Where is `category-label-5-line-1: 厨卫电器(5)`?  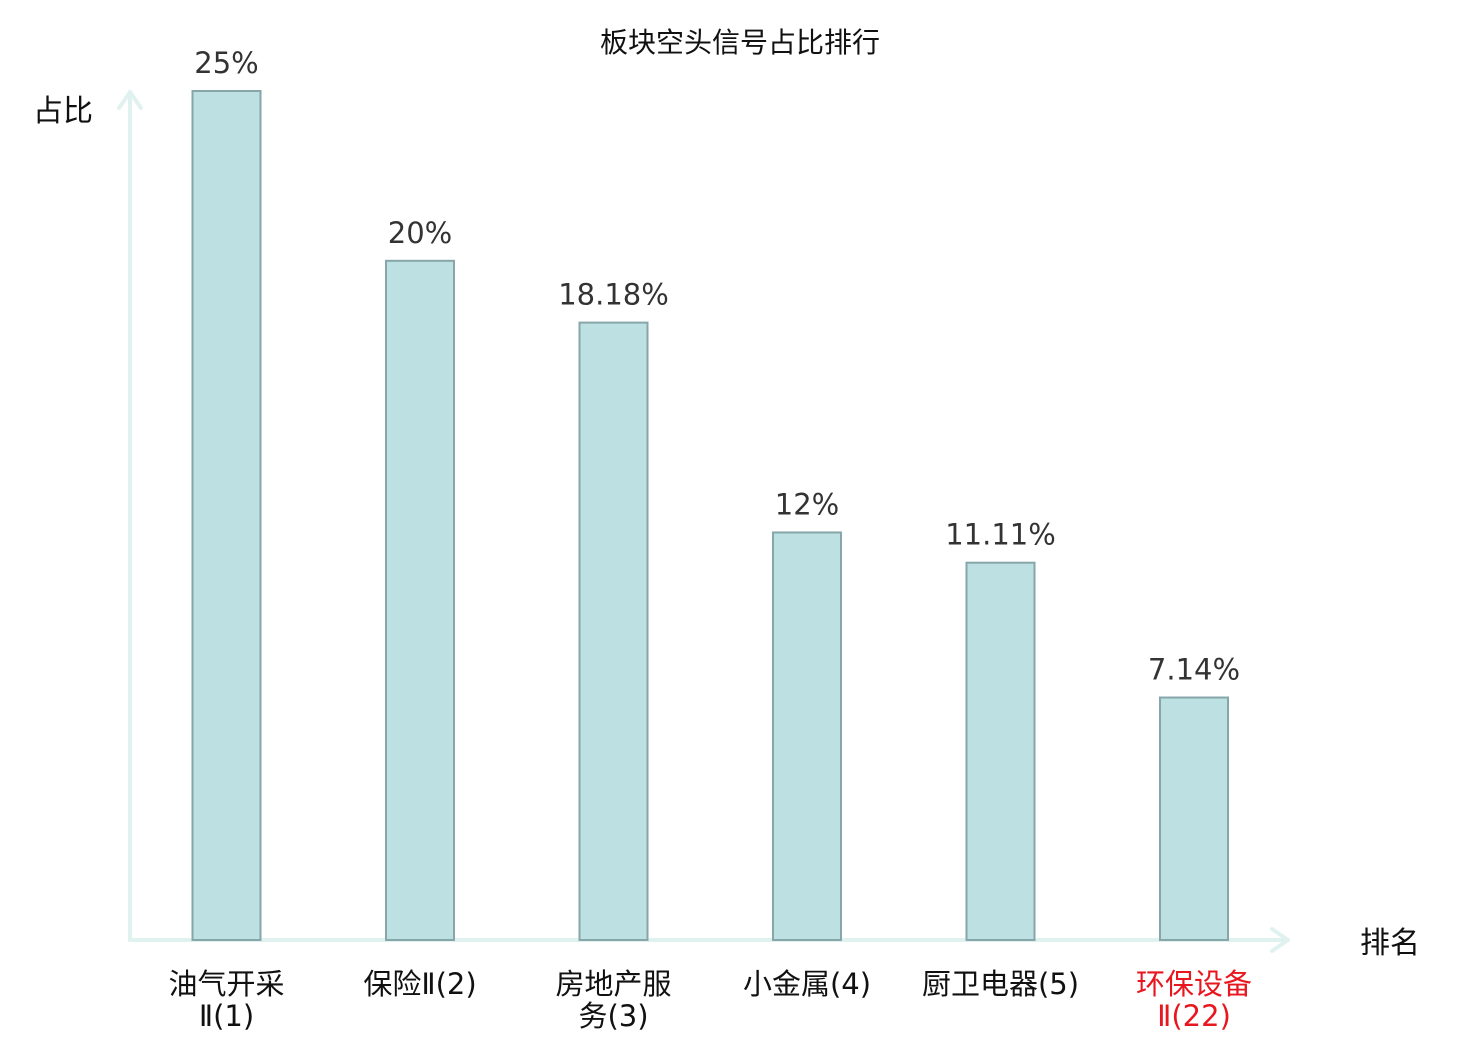 category-label-5-line-1: 厨卫电器(5) is located at coordinates (1000, 984).